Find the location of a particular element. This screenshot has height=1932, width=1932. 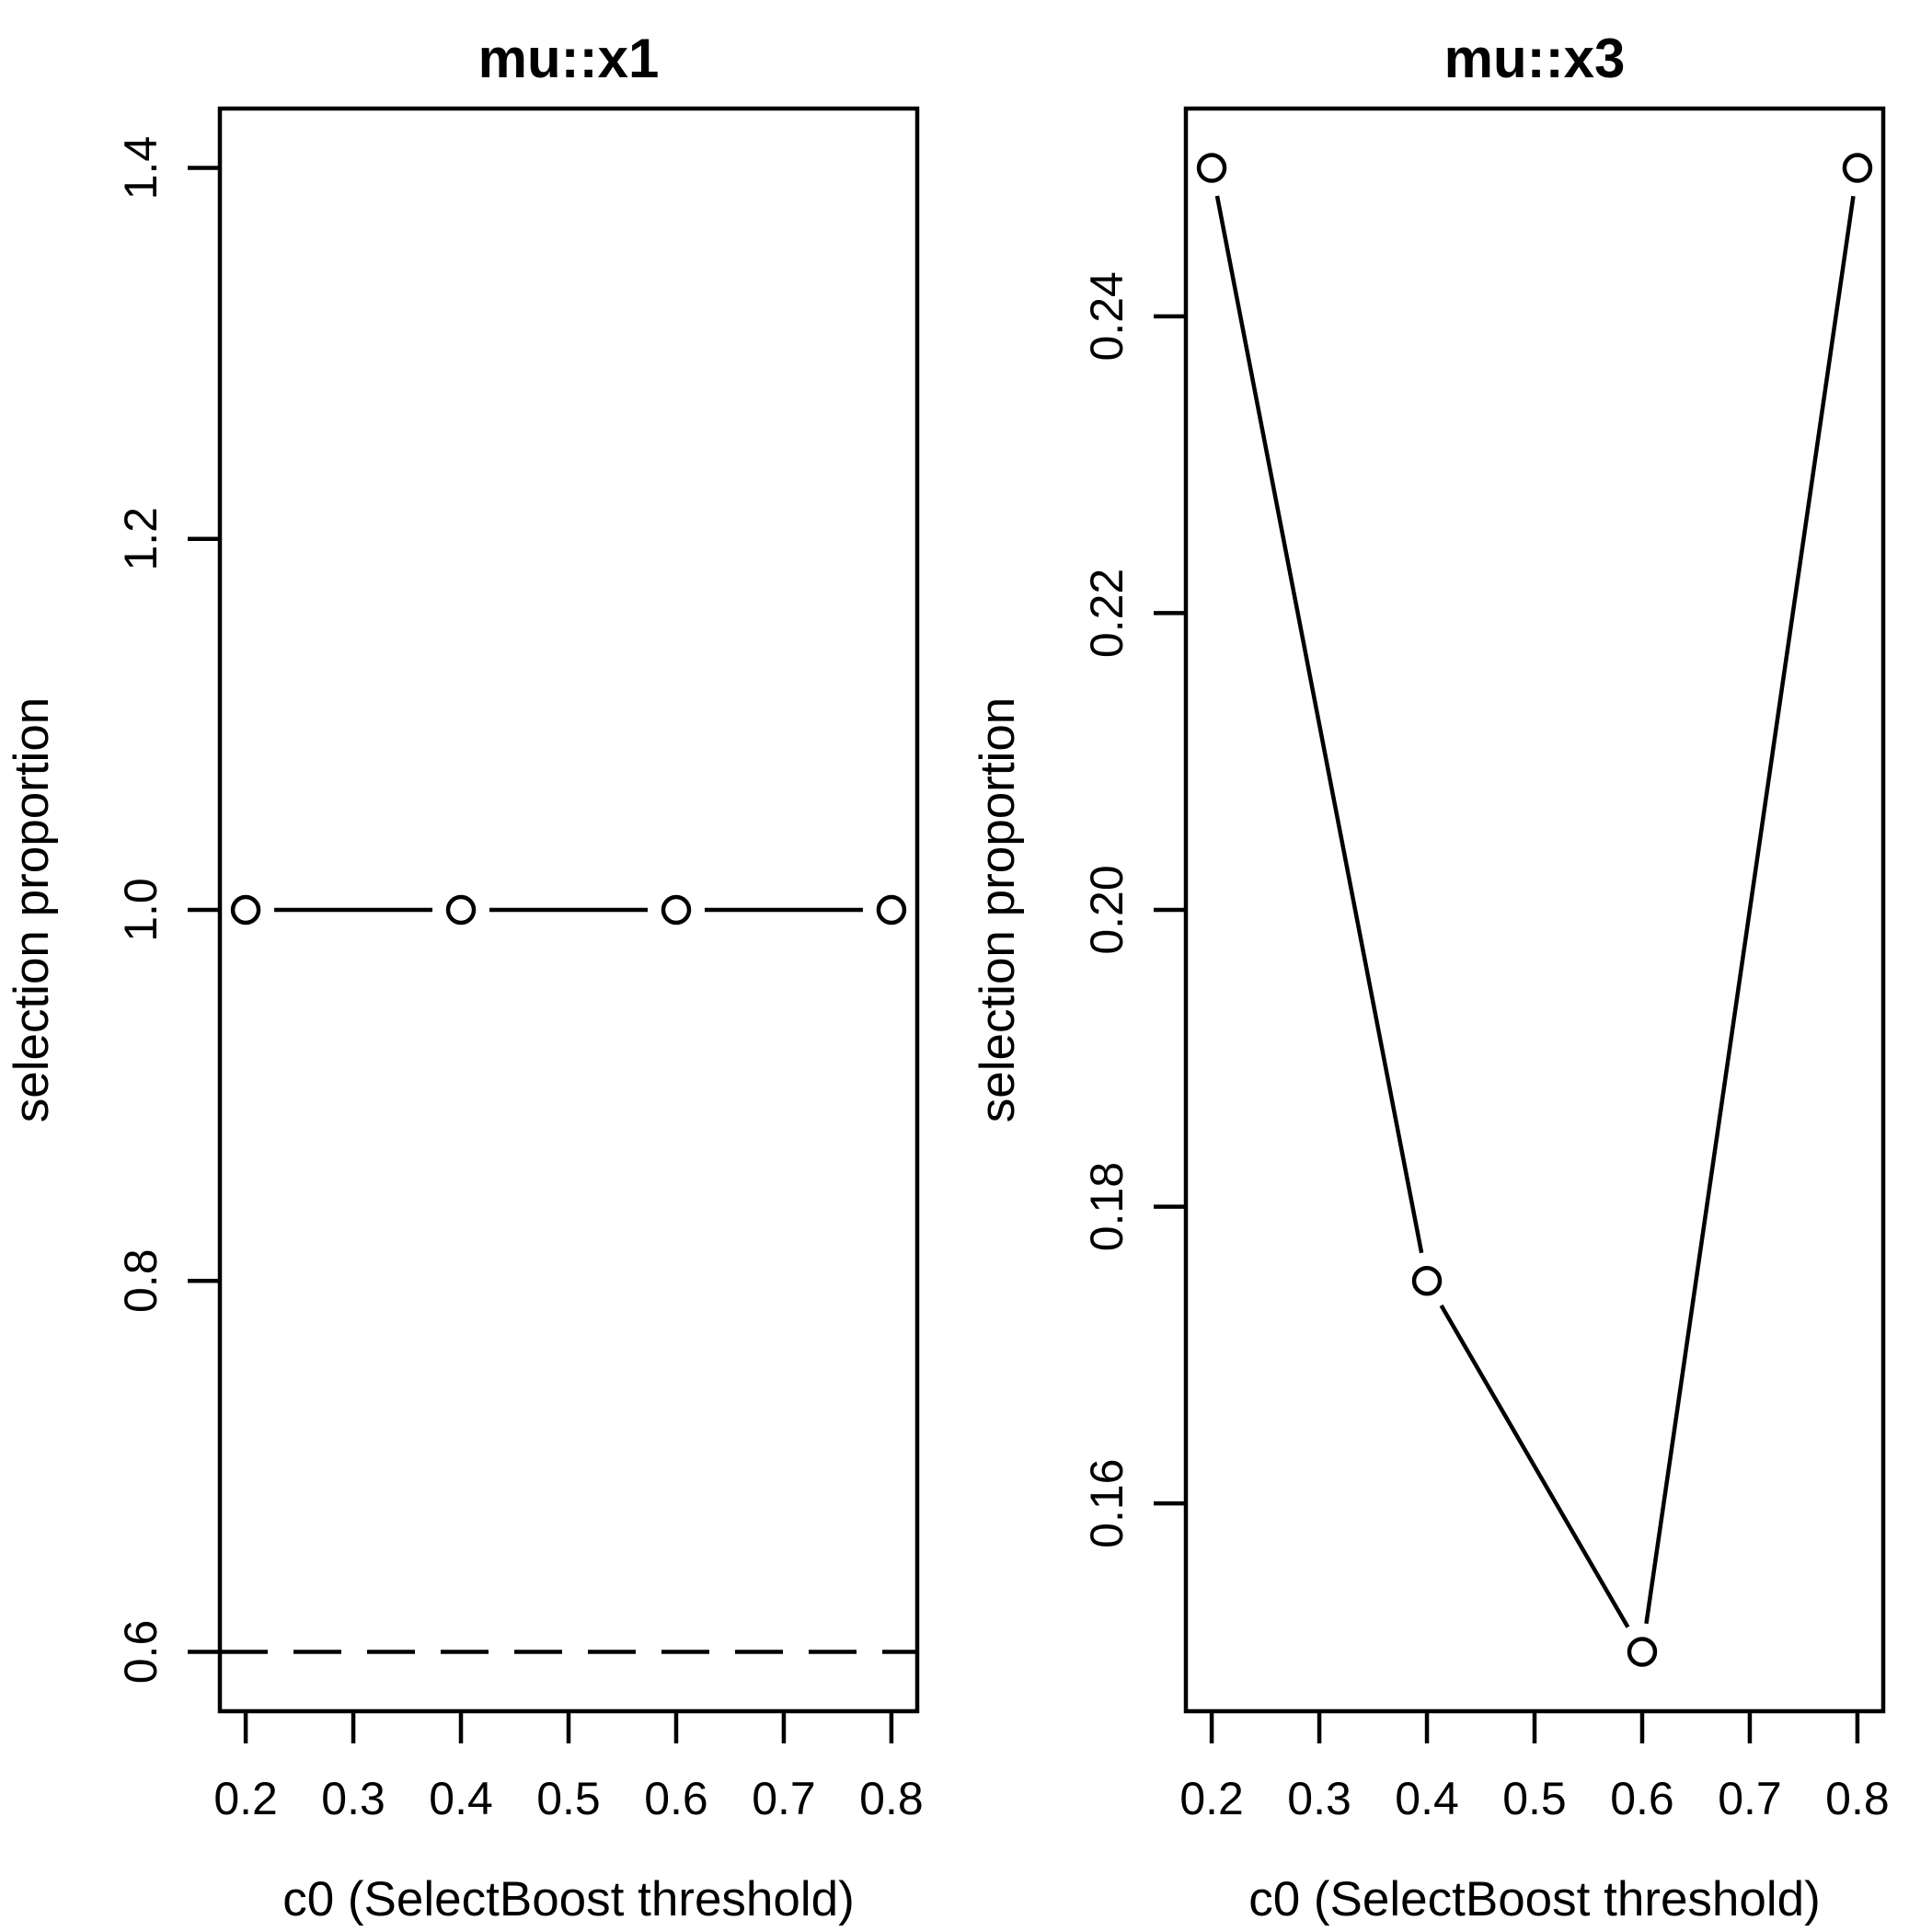

y-tick-label: 1.4 is located at coordinates (141, 168).